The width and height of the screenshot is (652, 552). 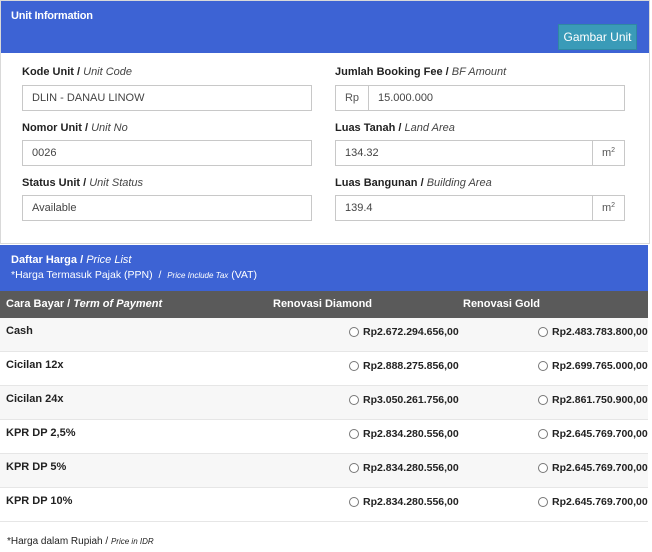 What do you see at coordinates (109, 260) in the screenshot?
I see `price-list-title-en: Price List` at bounding box center [109, 260].